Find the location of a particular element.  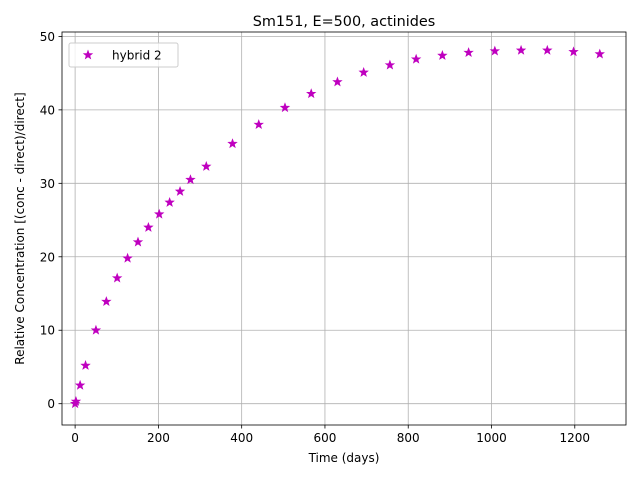

legend-label: hybrid 2 is located at coordinates (137, 56).